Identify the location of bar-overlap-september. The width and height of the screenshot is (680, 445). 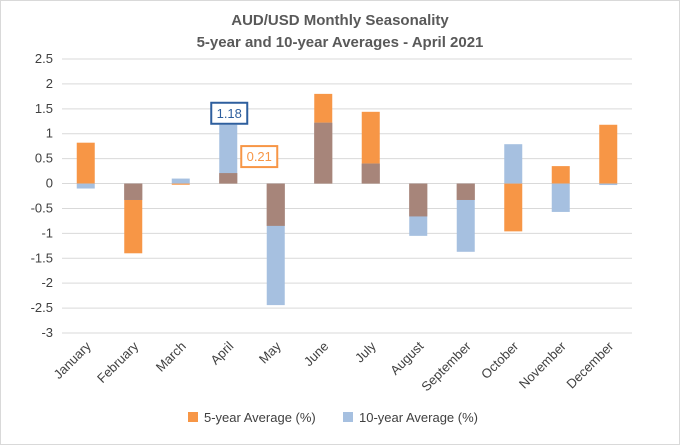
(465, 191).